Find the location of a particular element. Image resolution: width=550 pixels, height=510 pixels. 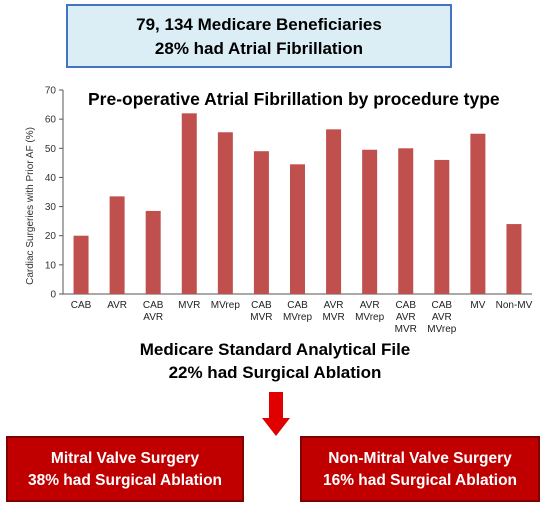

x-tick-label: Non-MV is located at coordinates (514, 305).